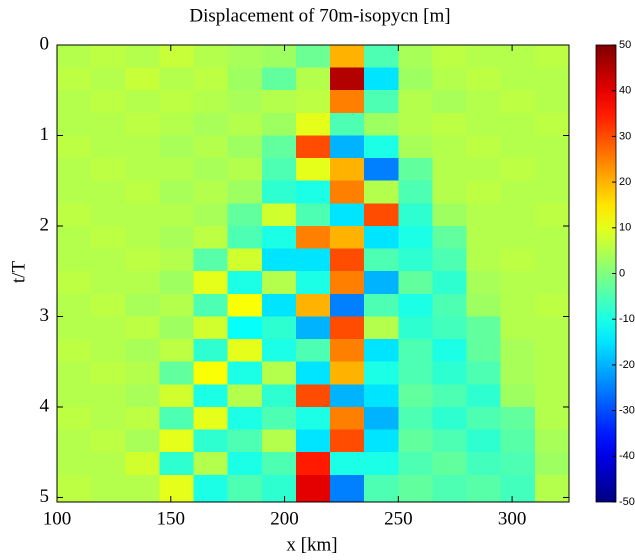 The image size is (635, 560). I want to click on y-tick-label: 0, so click(45, 43).